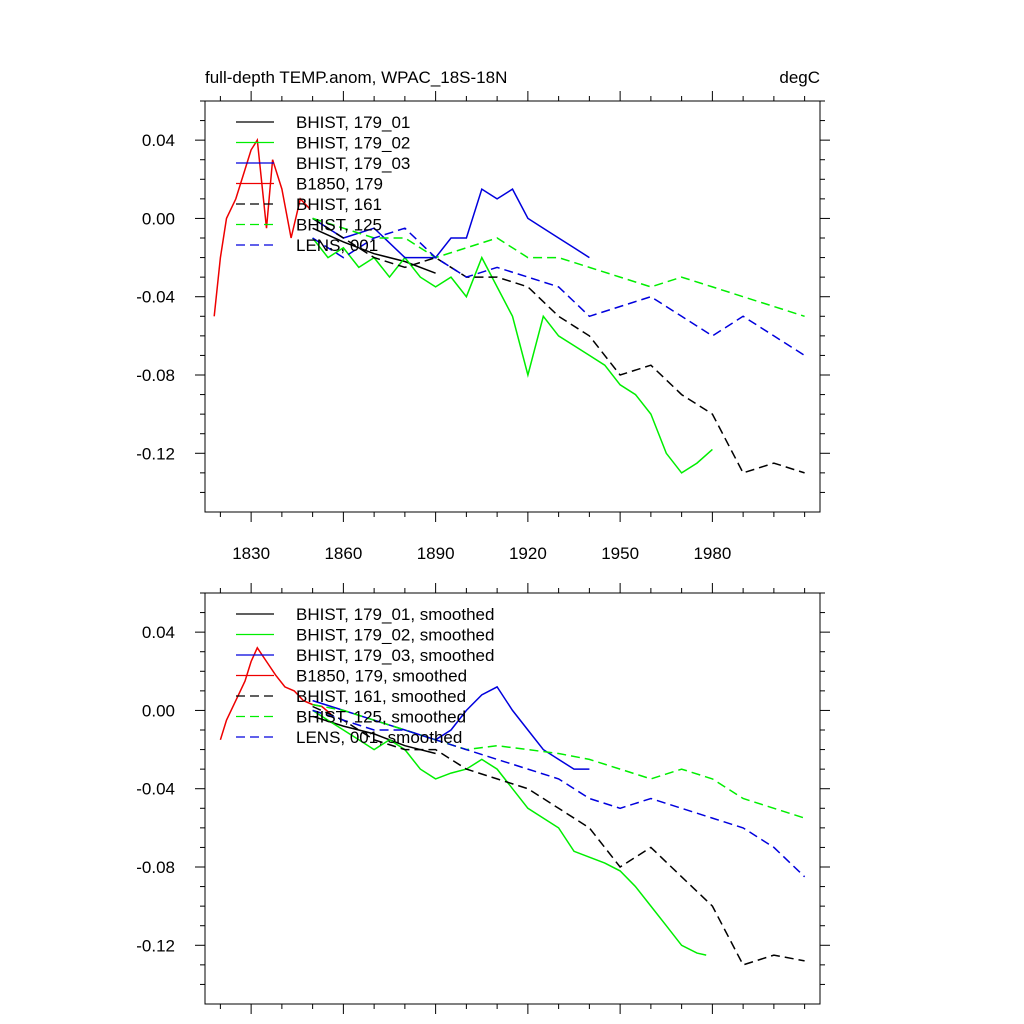 The image size is (1024, 1024). Describe the element at coordinates (339, 225) in the screenshot. I see `legend-label: BHIST, 125` at that location.